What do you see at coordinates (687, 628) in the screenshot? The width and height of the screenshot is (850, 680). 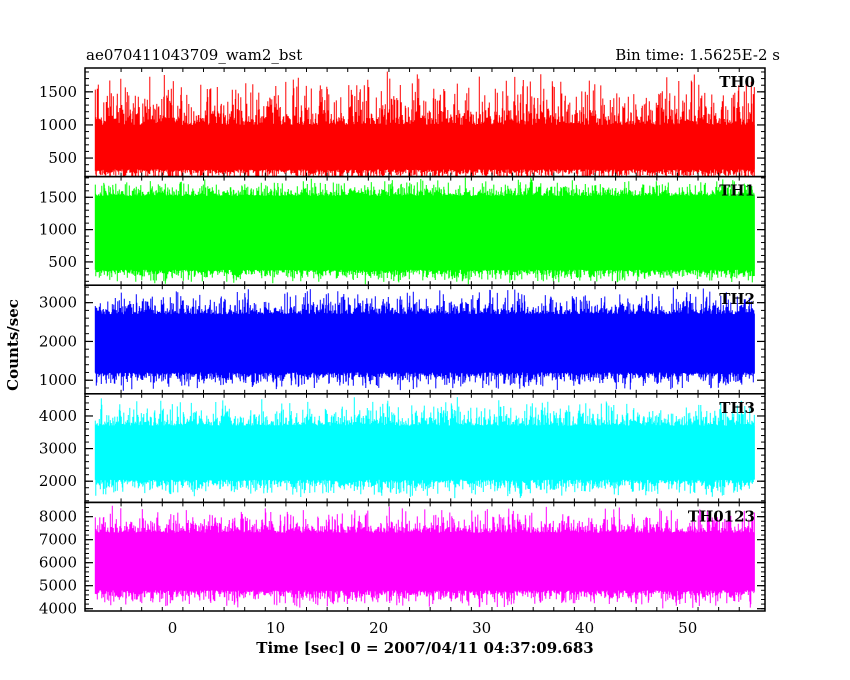 I see `x-tick-label: 50` at bounding box center [687, 628].